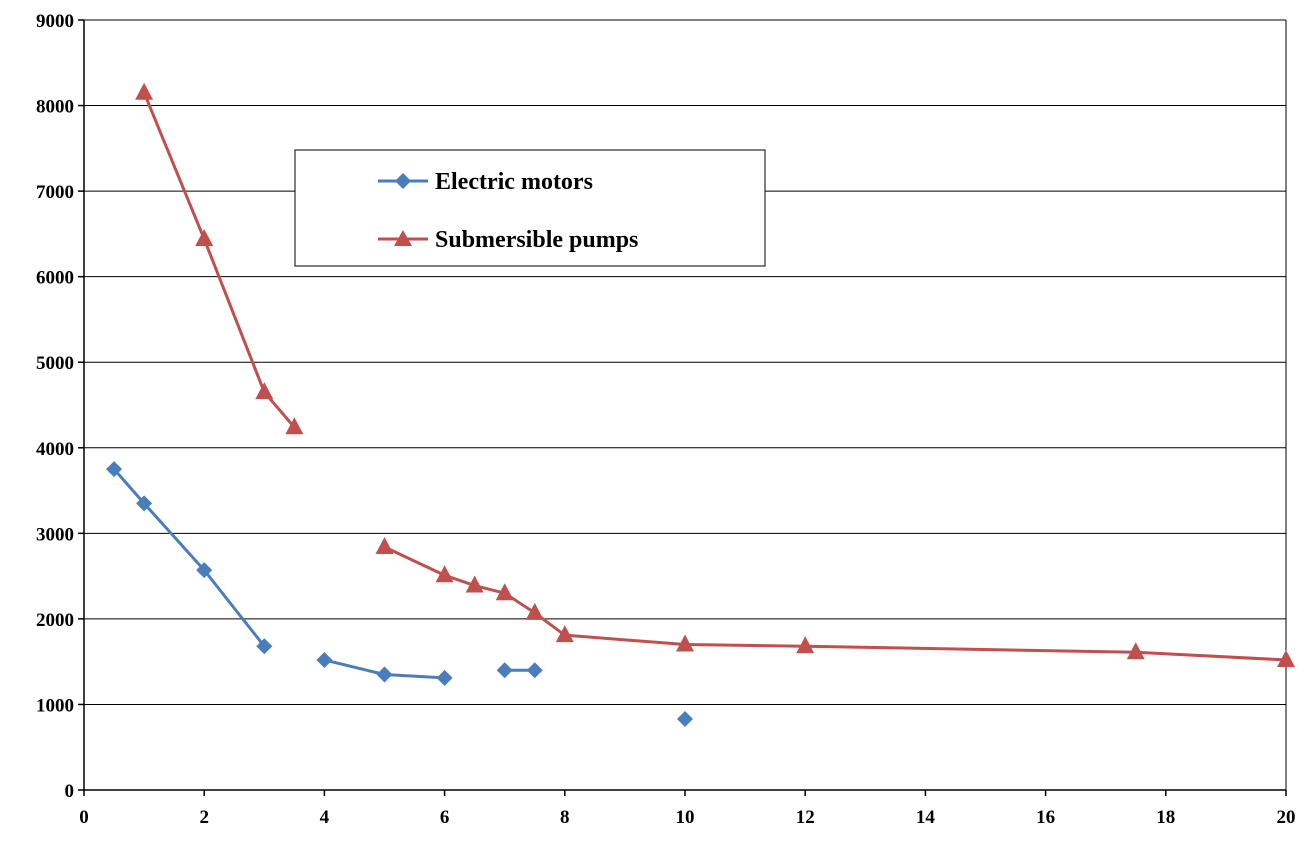 The height and width of the screenshot is (842, 1315). What do you see at coordinates (565, 817) in the screenshot?
I see `x-tick-label: 8` at bounding box center [565, 817].